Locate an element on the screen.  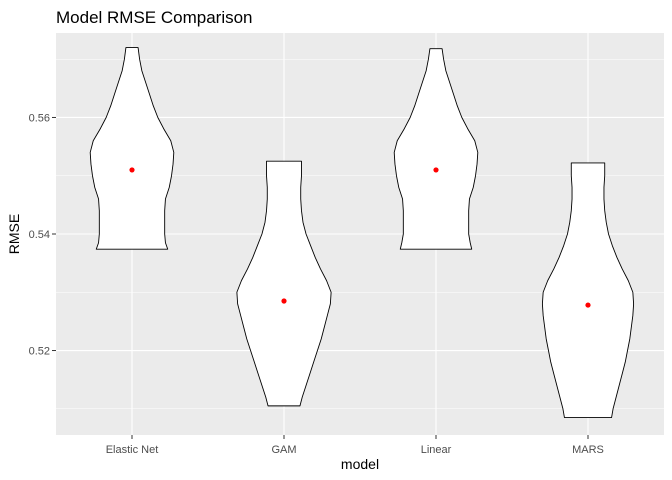
x-tick-label: MARS is located at coordinates (588, 450).